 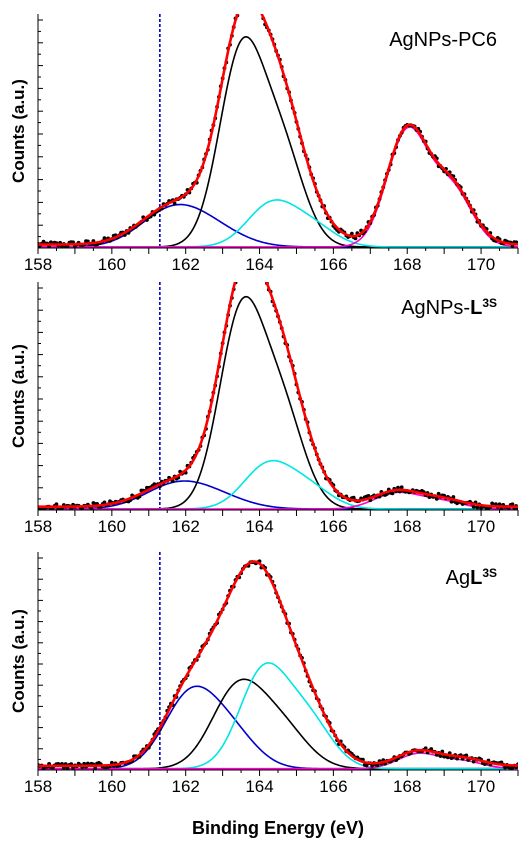 What do you see at coordinates (278, 828) in the screenshot?
I see `x-axis-label: Binding Energy (eV)` at bounding box center [278, 828].